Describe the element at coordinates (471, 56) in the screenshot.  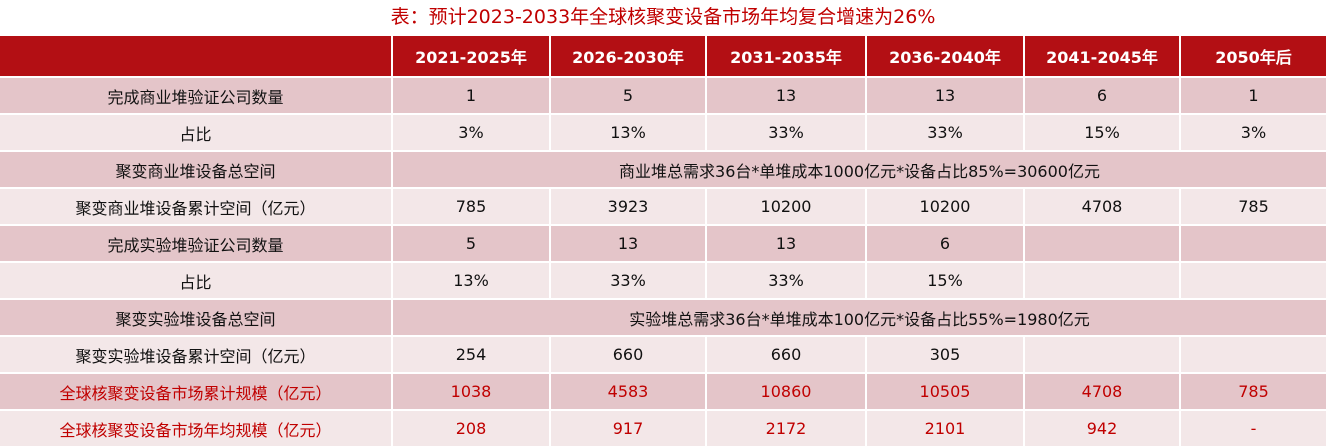
I see `header-cell-2021-2025: 2021-2025年` at that location.